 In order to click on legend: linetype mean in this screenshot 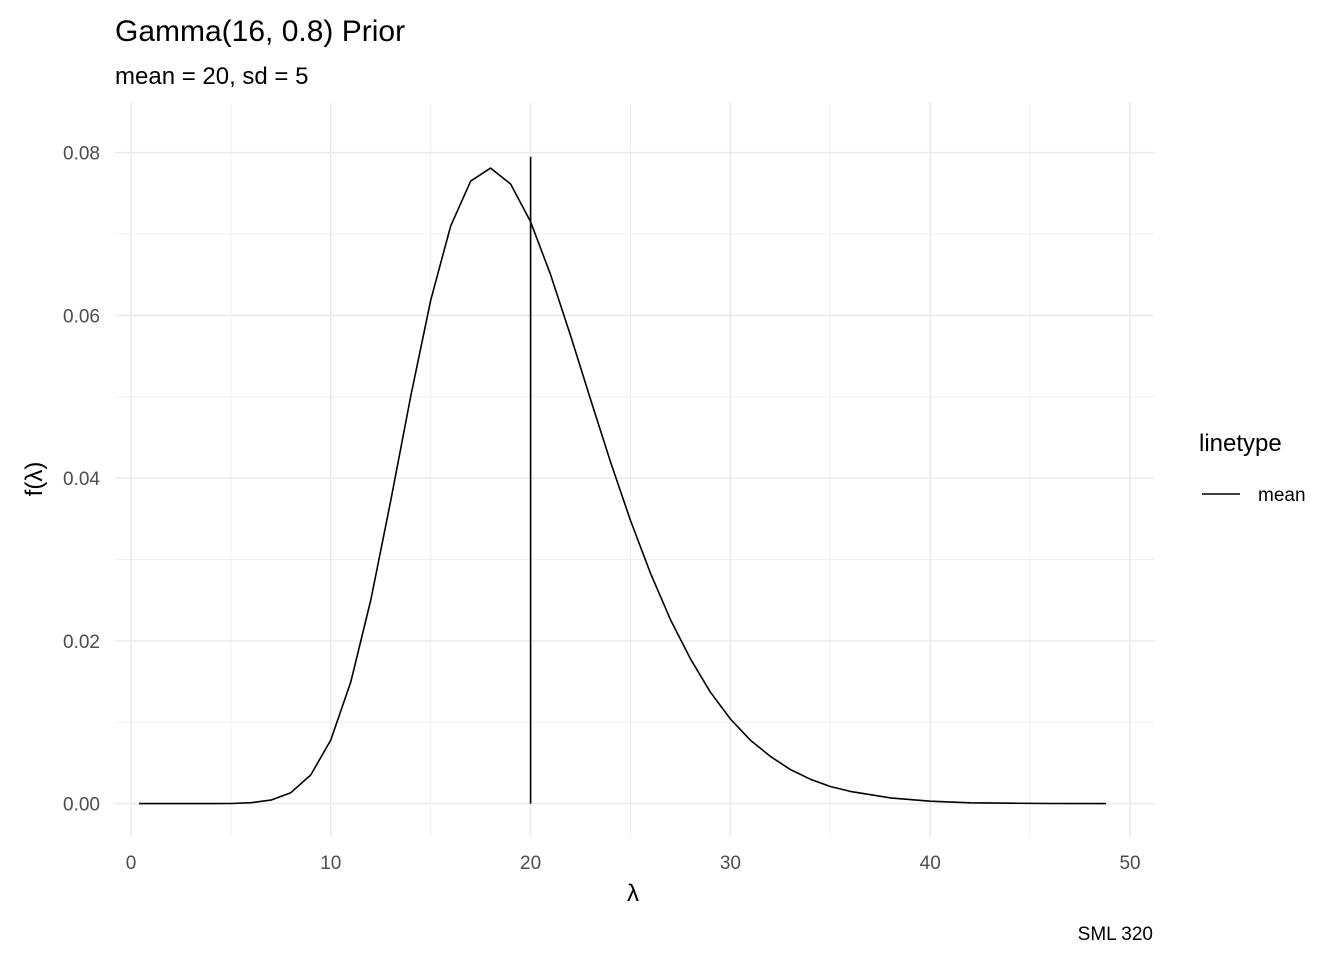, I will do `click(1252, 468)`.